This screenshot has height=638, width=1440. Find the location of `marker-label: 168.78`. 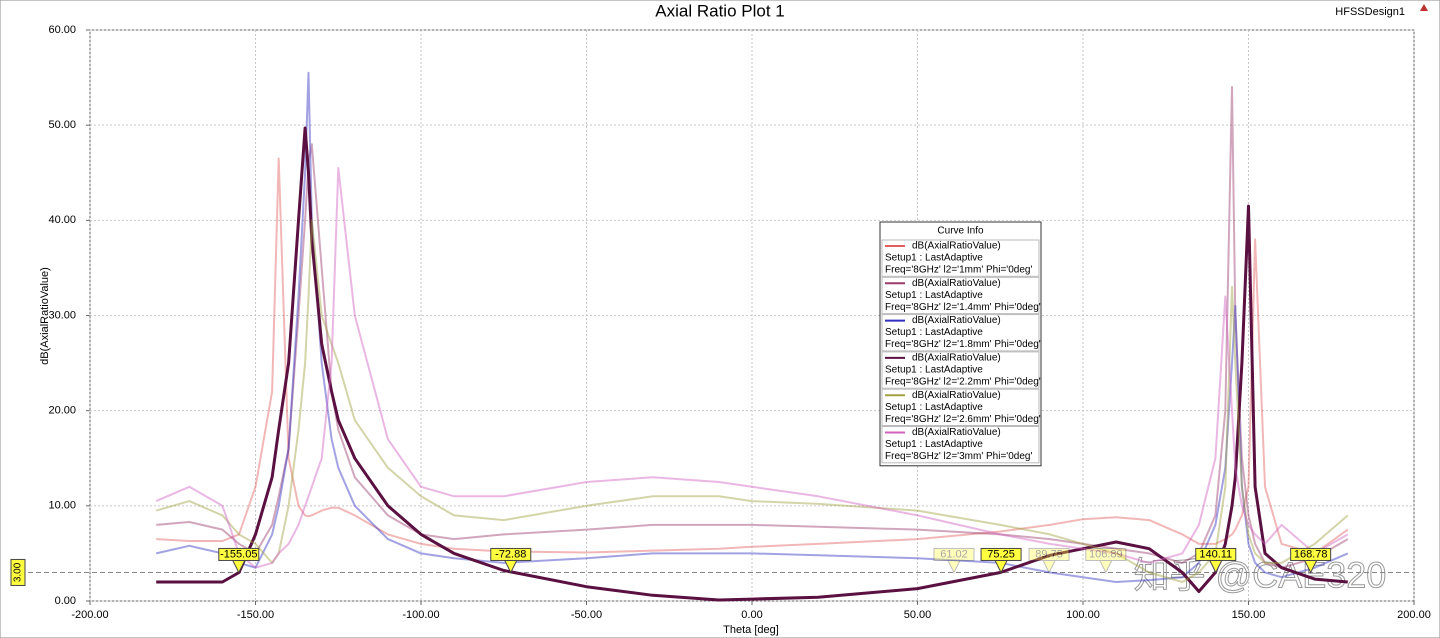

marker-label: 168.78 is located at coordinates (1311, 554).